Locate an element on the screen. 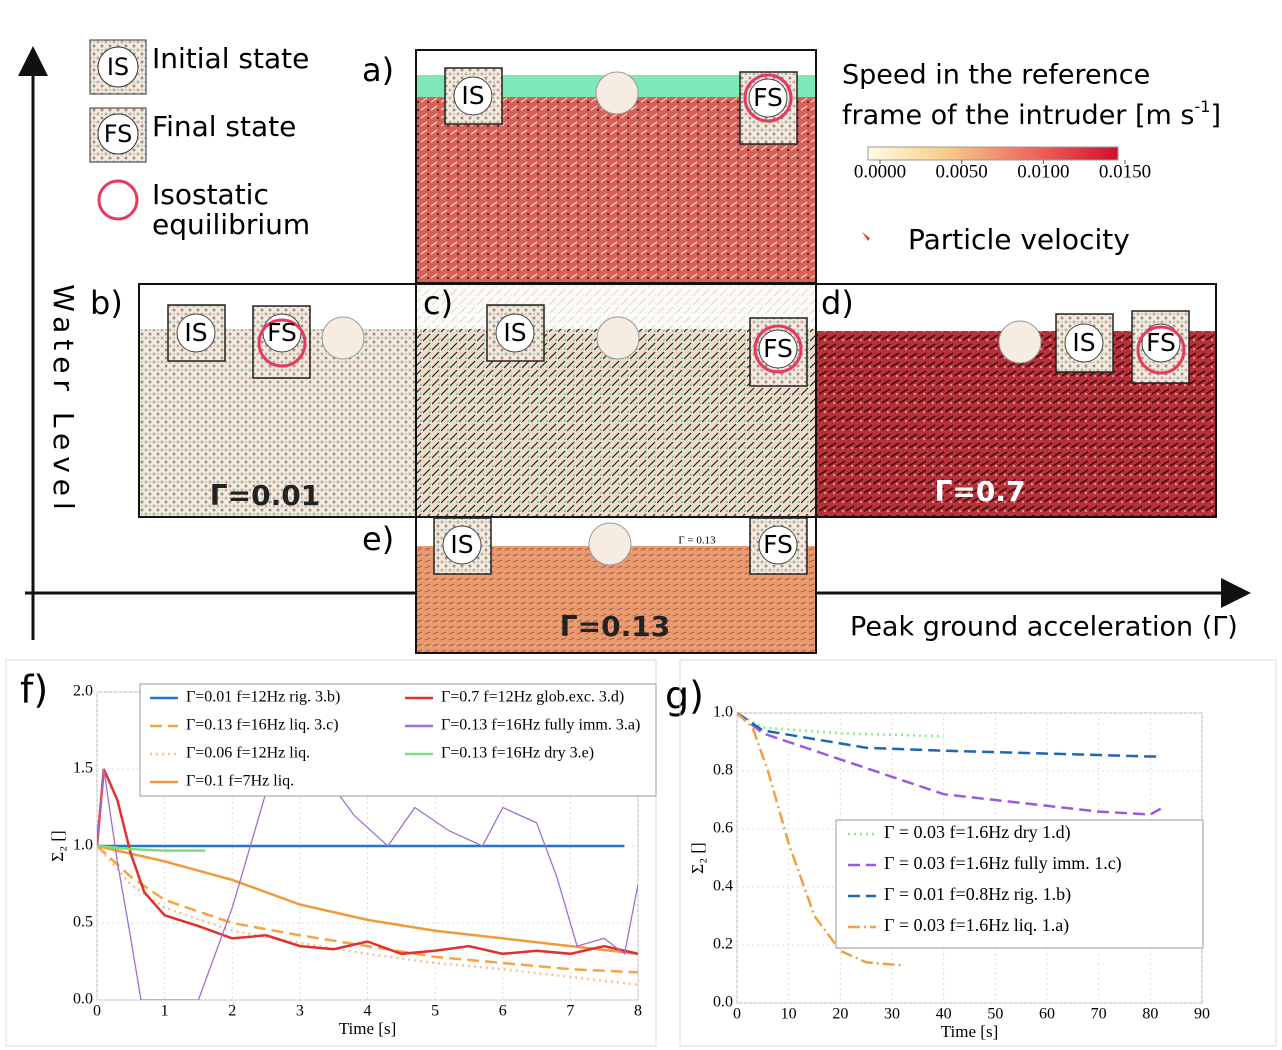 The height and width of the screenshot is (1050, 1282). x-tick-label: 50 is located at coordinates (995, 1014).